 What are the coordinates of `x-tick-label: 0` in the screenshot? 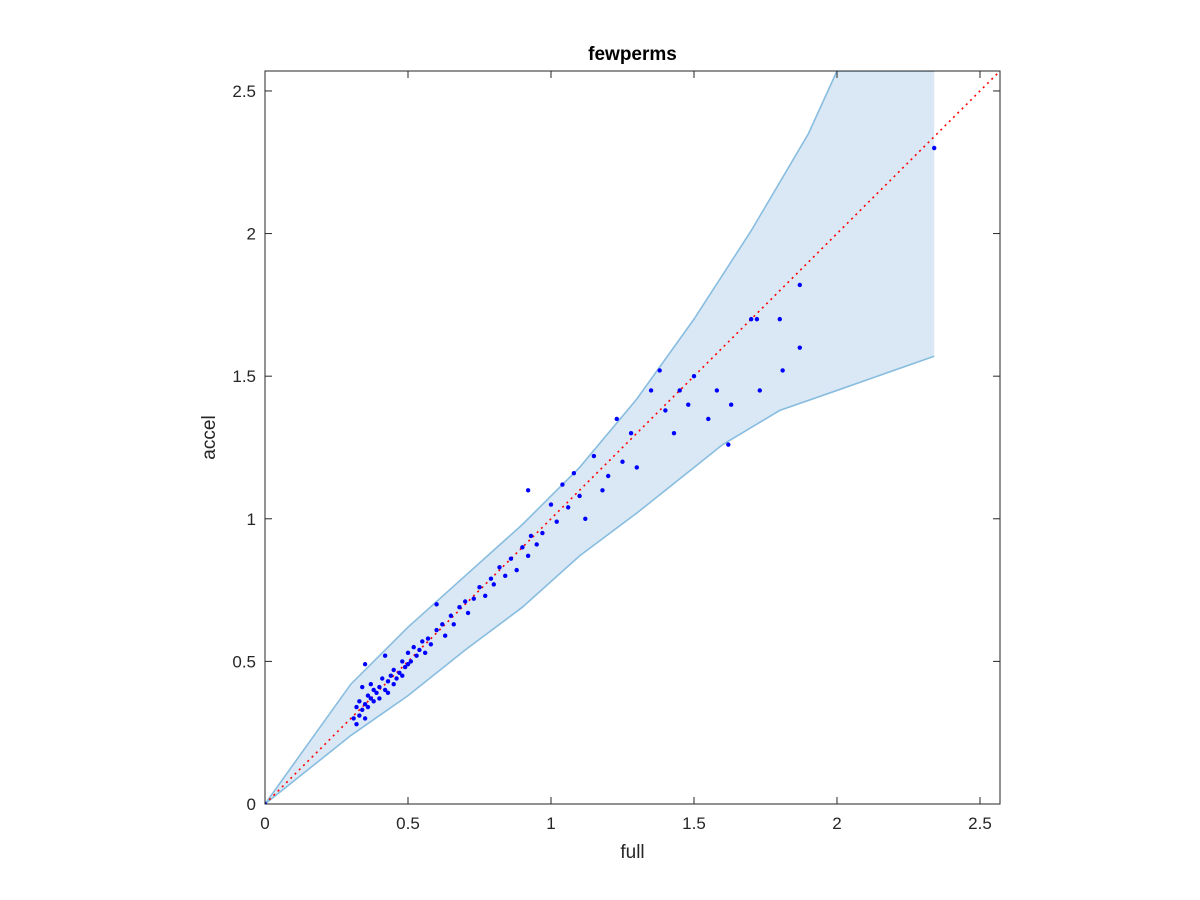 It's located at (264, 823).